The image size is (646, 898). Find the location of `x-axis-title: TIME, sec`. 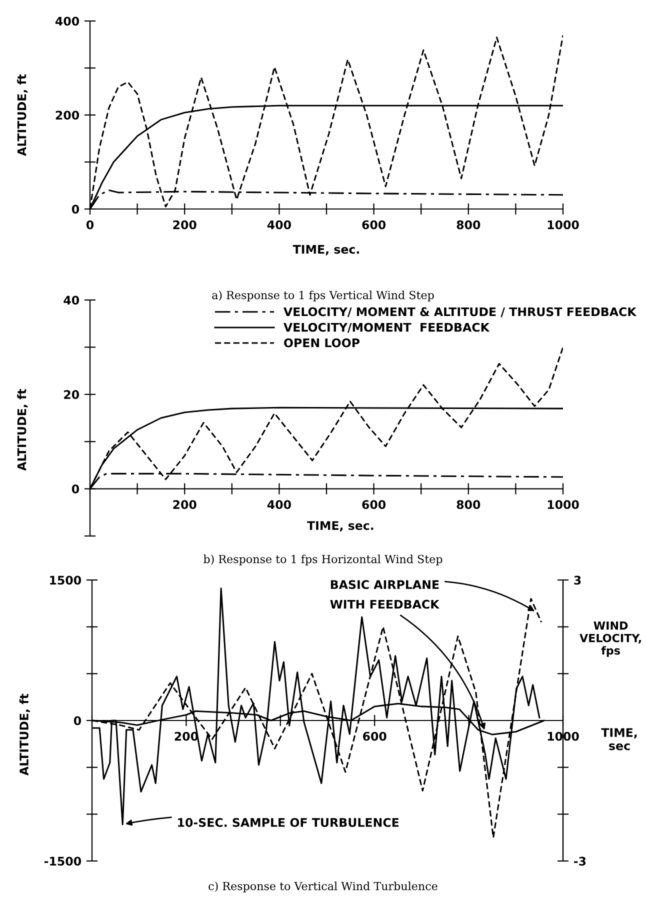

x-axis-title: TIME, sec is located at coordinates (619, 739).